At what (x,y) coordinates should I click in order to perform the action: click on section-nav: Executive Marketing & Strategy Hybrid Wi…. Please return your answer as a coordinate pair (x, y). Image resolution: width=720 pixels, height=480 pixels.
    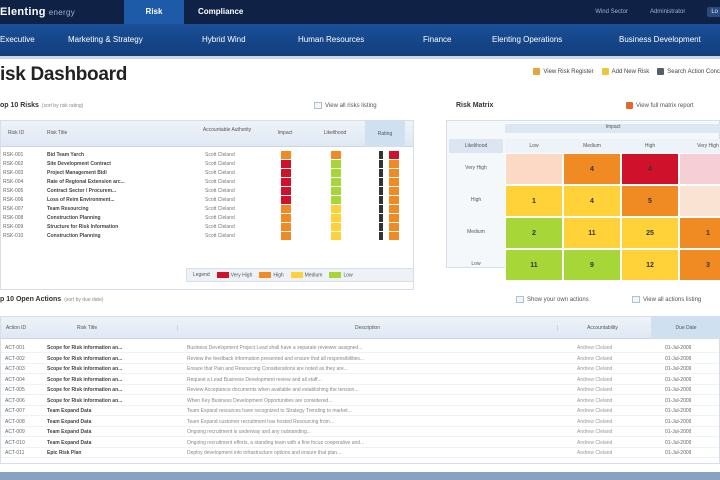
    Looking at the image, I should click on (360, 40).